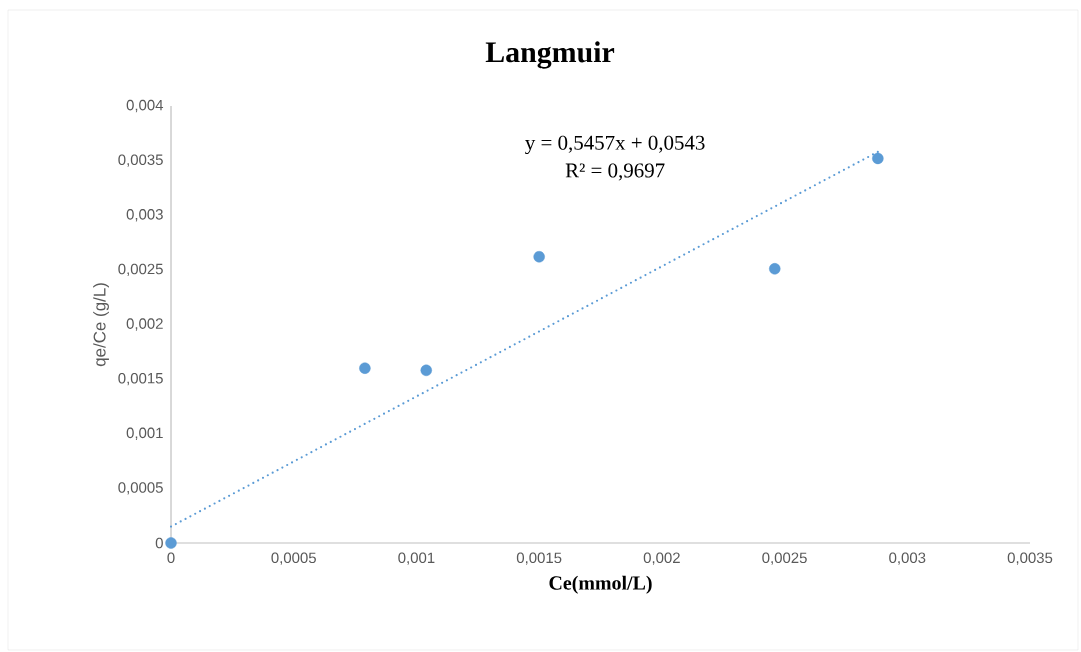 This screenshot has width=1081, height=652. What do you see at coordinates (615, 172) in the screenshot?
I see `annotation: R² = 0,9697` at bounding box center [615, 172].